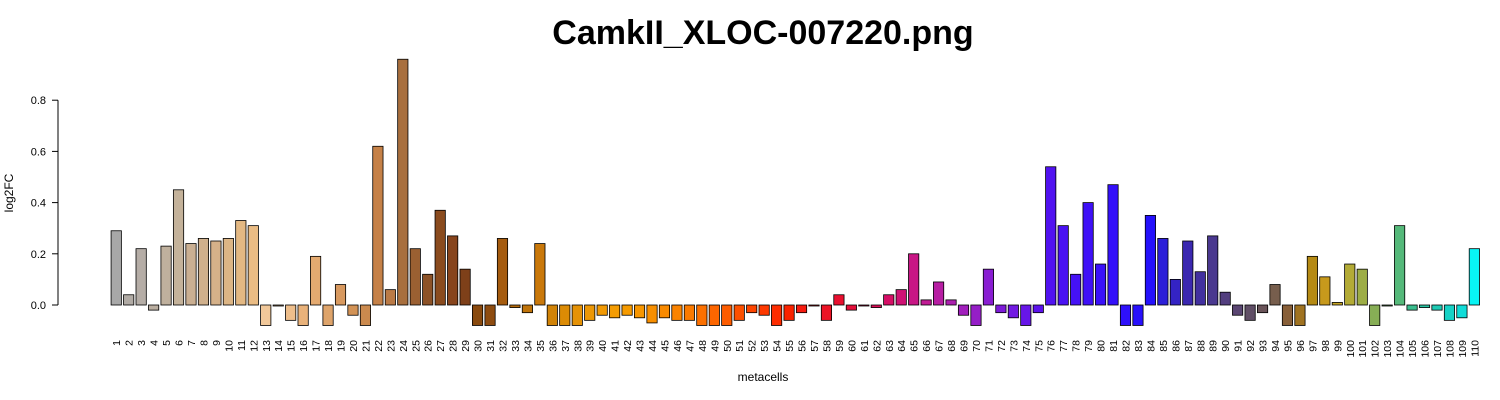  I want to click on x-tick-label-41: 41, so click(616, 346).